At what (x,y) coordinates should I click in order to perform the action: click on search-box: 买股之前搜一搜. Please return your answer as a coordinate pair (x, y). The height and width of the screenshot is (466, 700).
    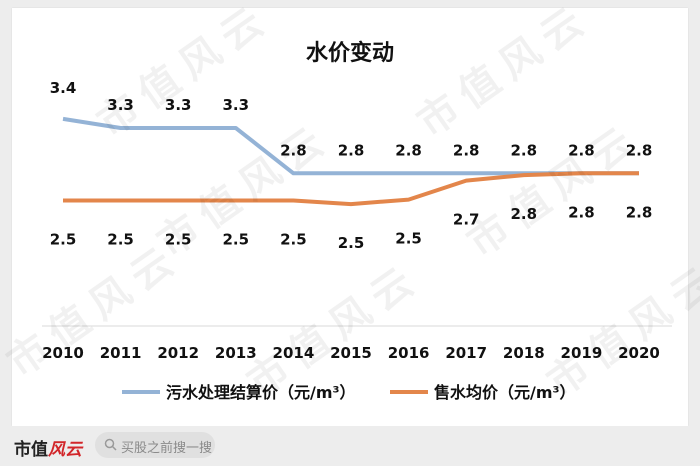
    Looking at the image, I should click on (155, 445).